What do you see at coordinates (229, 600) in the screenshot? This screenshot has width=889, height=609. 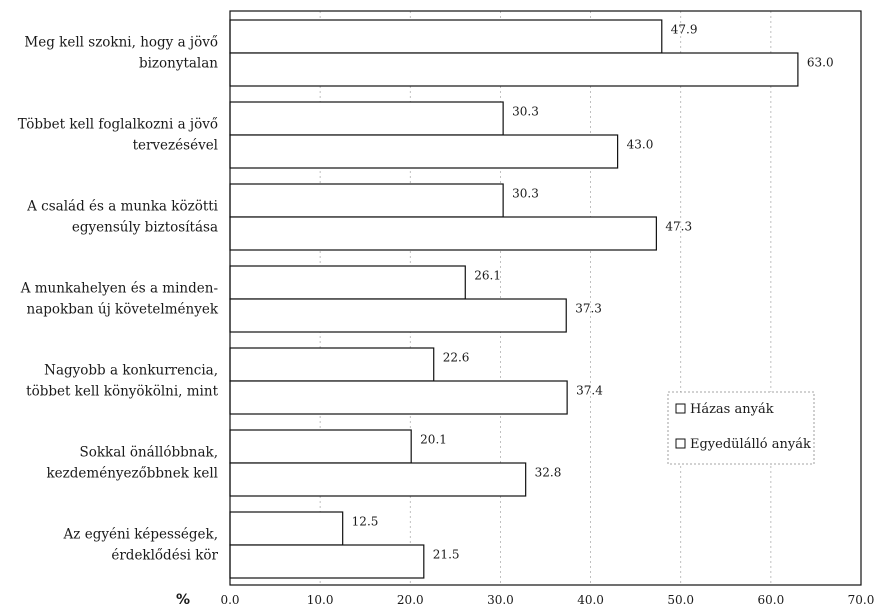 I see `x-tick-label: 0.0` at bounding box center [229, 600].